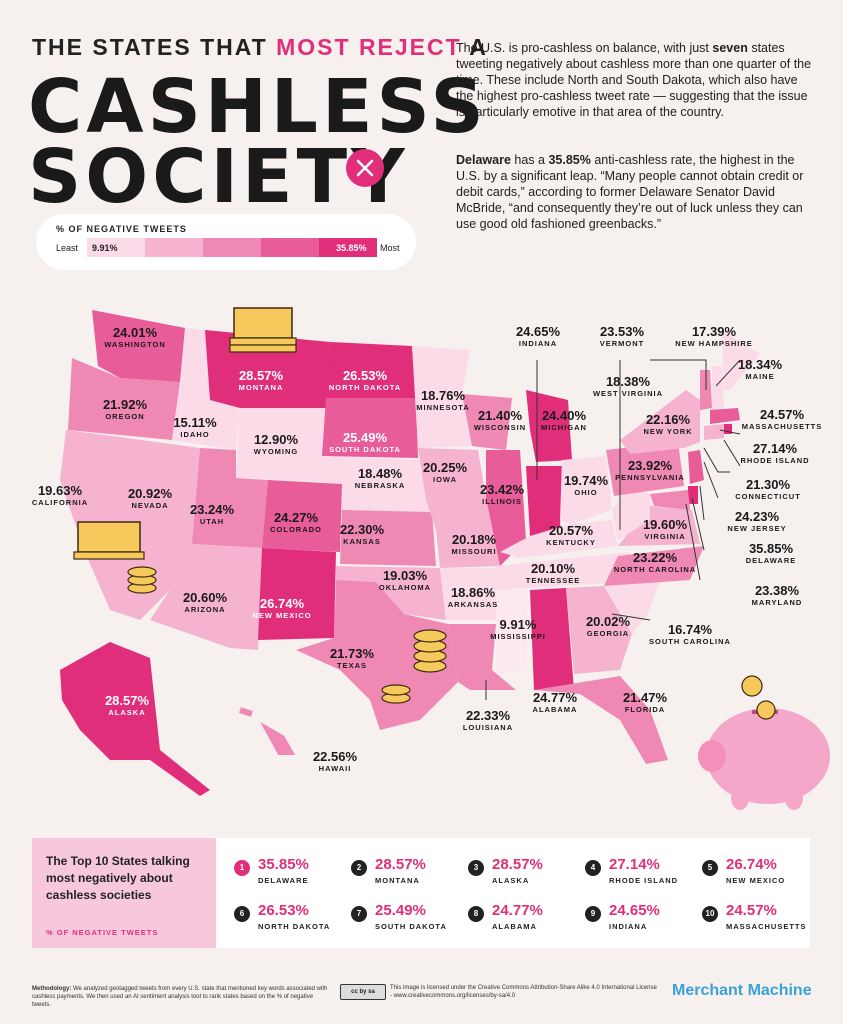  What do you see at coordinates (232, 247) in the screenshot?
I see `legend-color-scale` at bounding box center [232, 247].